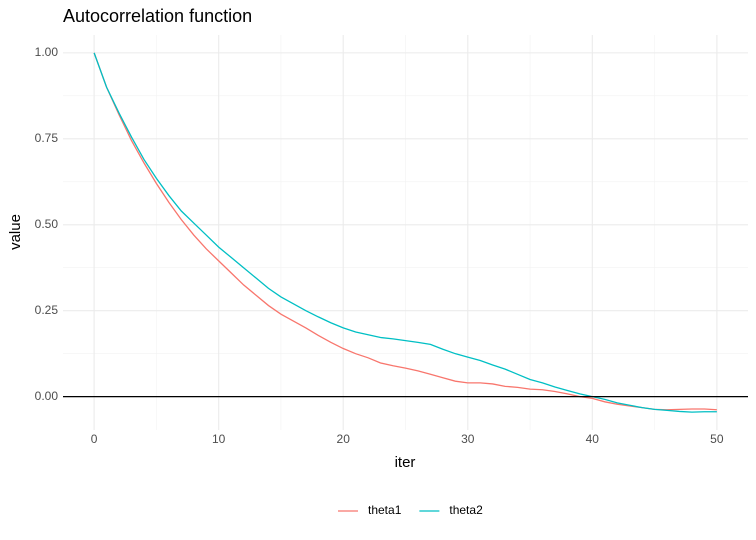 The image size is (756, 540). I want to click on x-tick-label: 20, so click(344, 439).